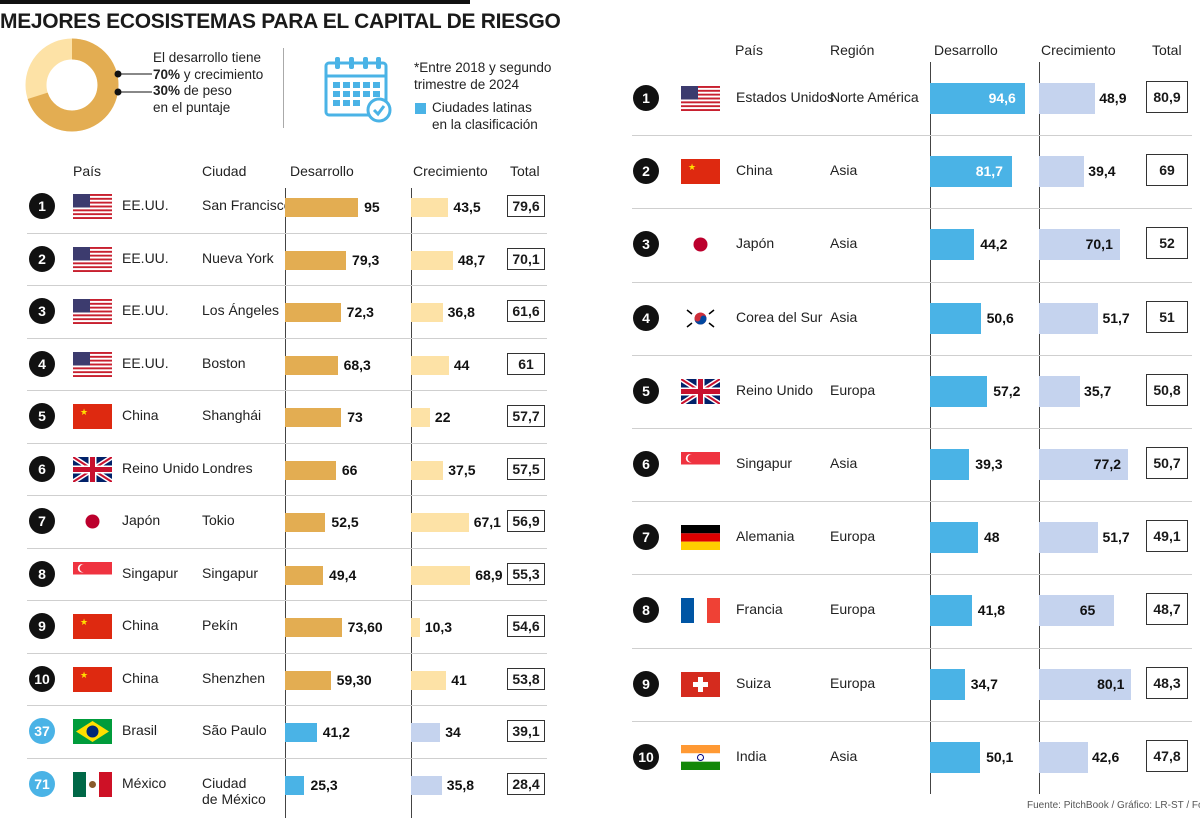  Describe the element at coordinates (482, 107) in the screenshot. I see `latin-legend-line-1: Ciudades latinas` at that location.